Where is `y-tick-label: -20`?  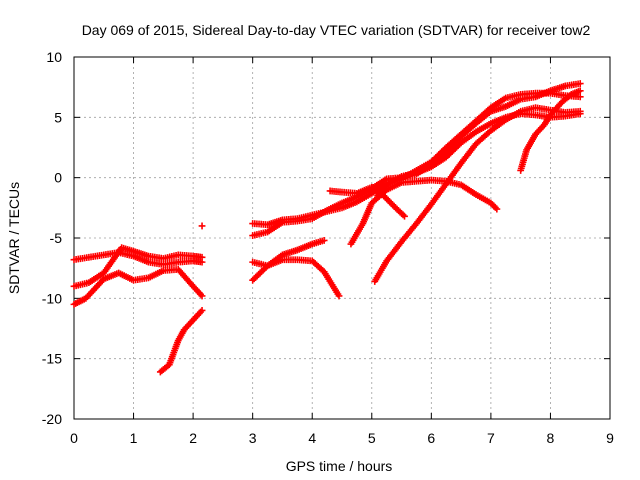 y-tick-label: -20 is located at coordinates (52, 419).